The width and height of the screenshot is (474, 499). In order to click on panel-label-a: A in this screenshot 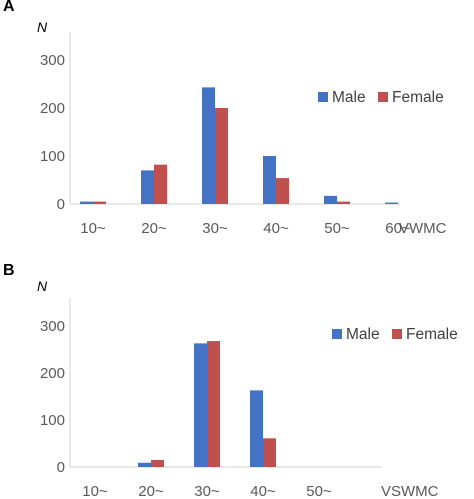, I will do `click(9, 7)`.